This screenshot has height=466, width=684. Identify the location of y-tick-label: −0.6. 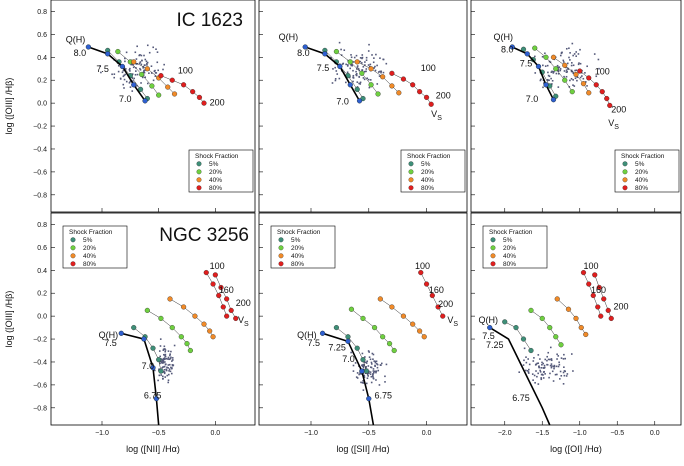
(40, 172).